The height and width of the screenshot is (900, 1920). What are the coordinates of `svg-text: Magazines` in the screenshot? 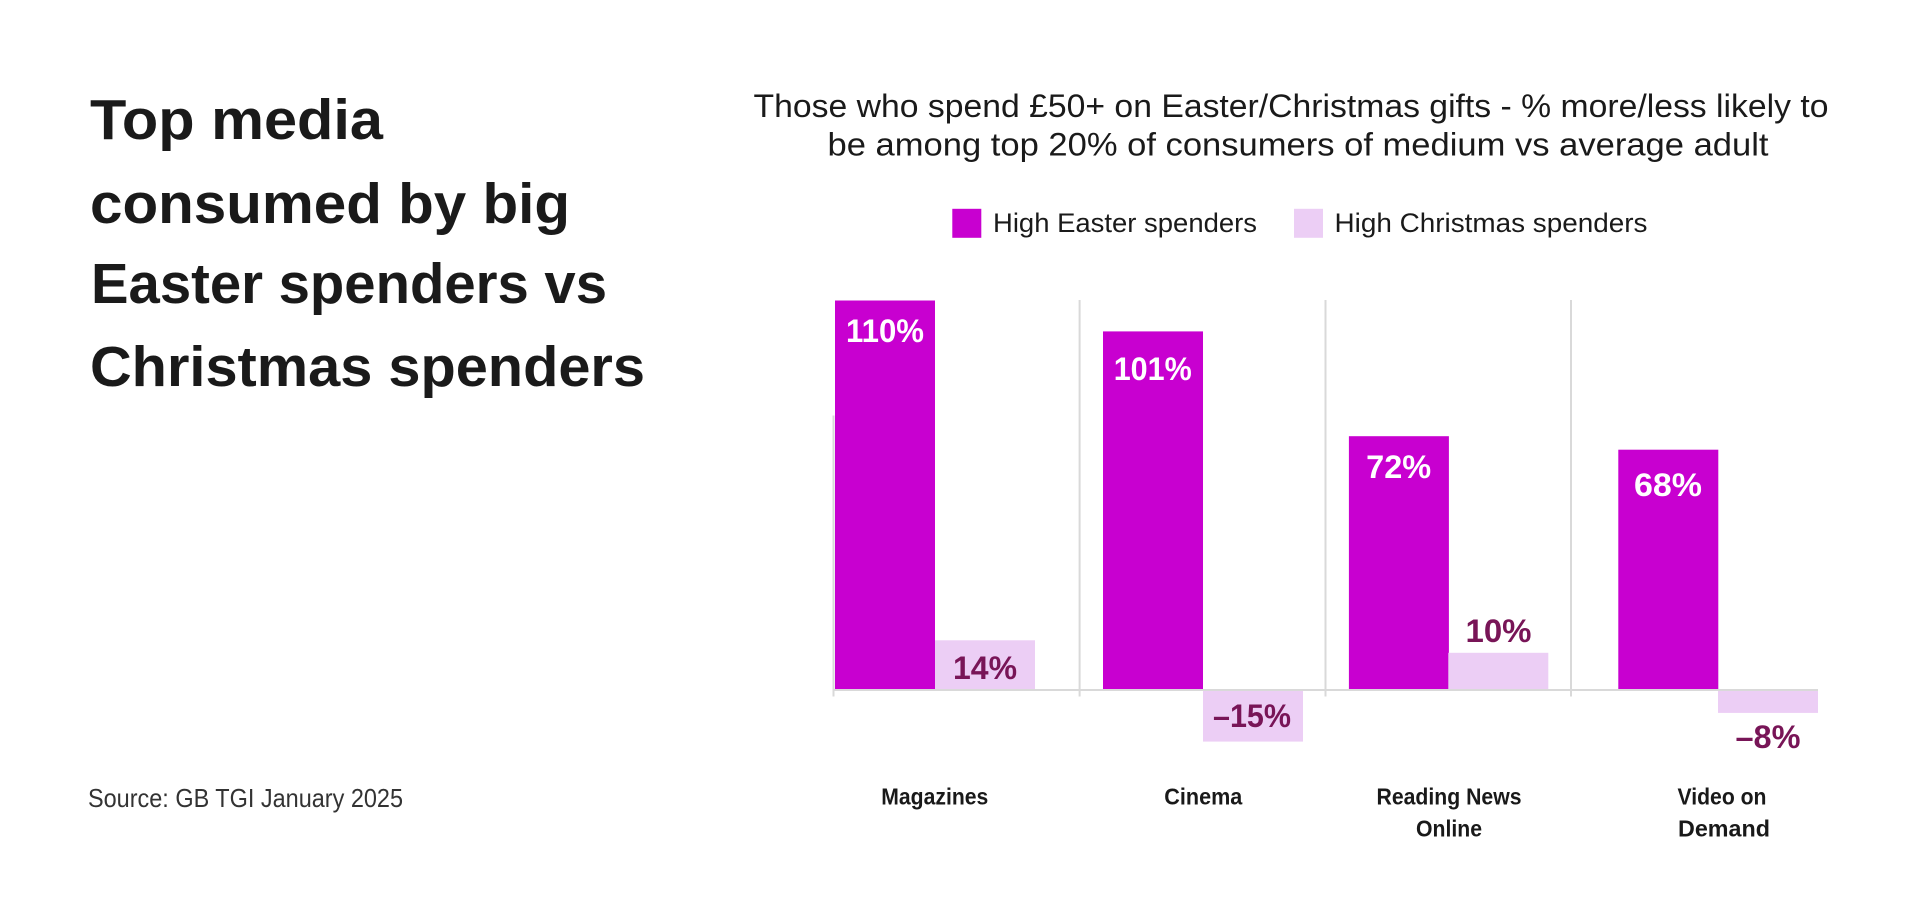 It's located at (934, 797).